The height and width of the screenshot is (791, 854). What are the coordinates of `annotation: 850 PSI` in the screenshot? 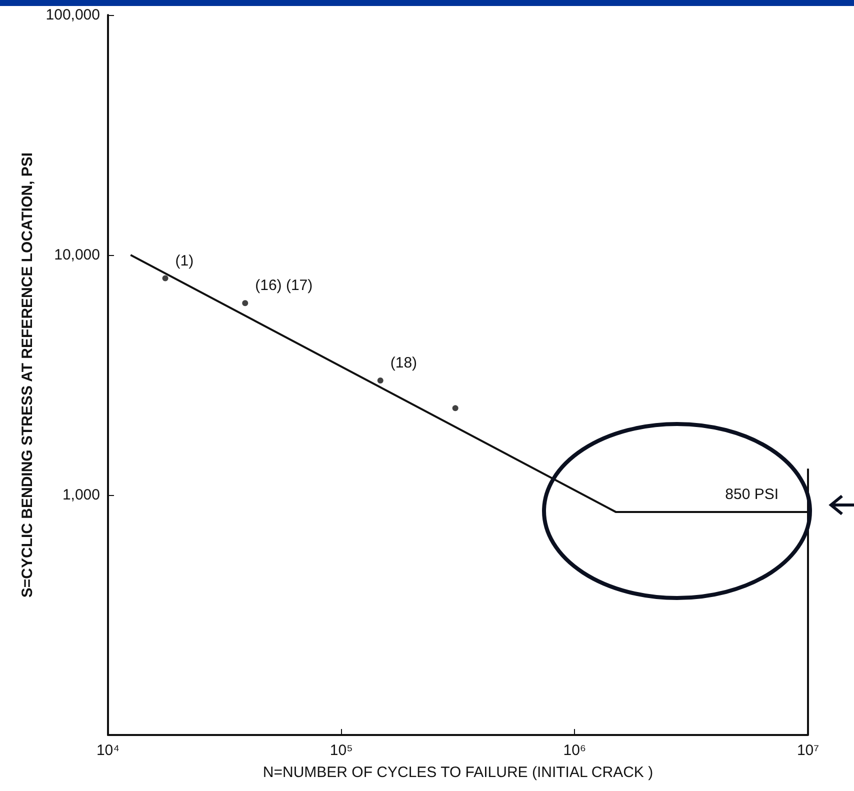 It's located at (752, 494).